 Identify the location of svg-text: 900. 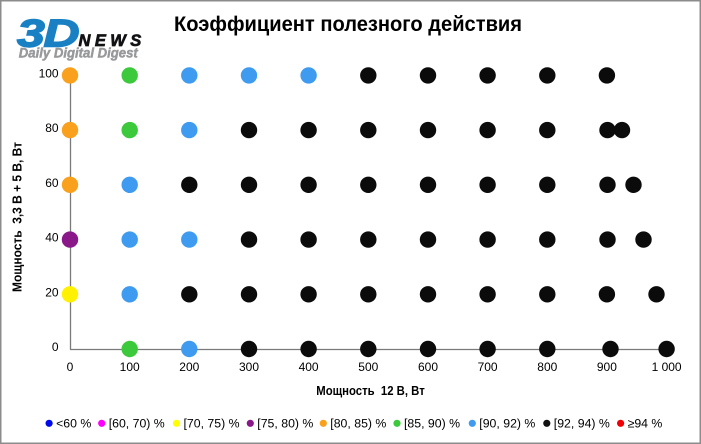
(607, 367).